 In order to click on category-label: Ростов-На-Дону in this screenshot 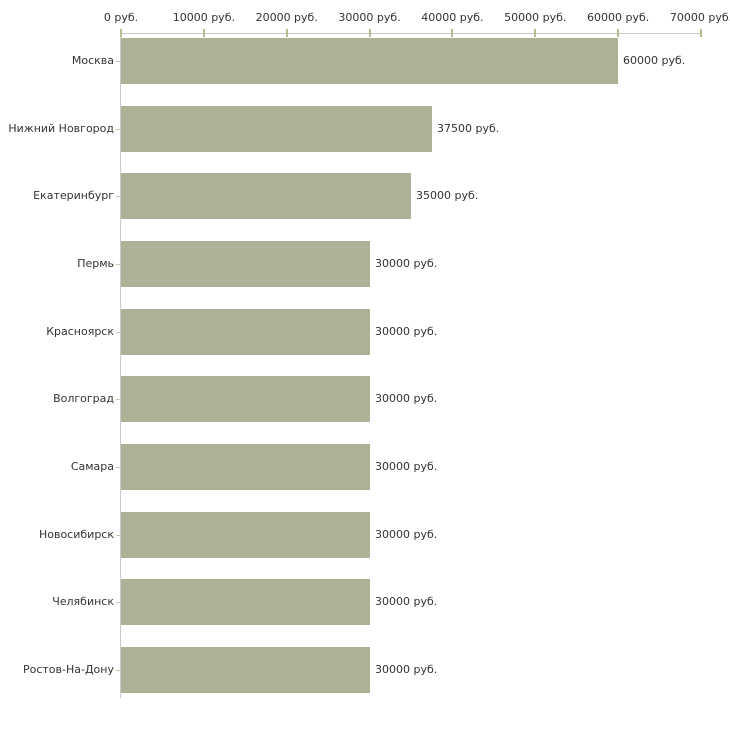, I will do `click(68, 669)`.